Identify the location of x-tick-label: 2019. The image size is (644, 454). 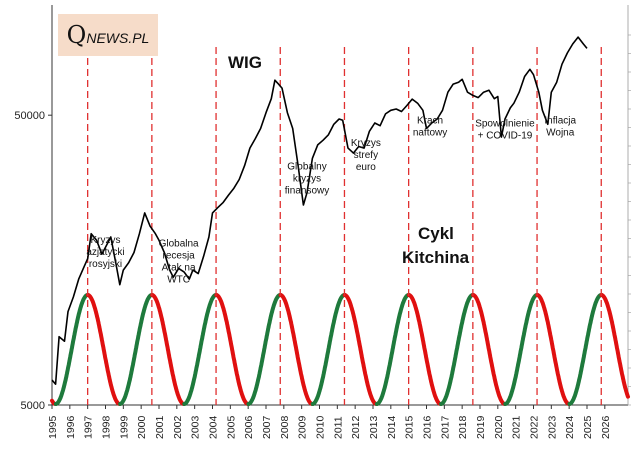
(481, 427).